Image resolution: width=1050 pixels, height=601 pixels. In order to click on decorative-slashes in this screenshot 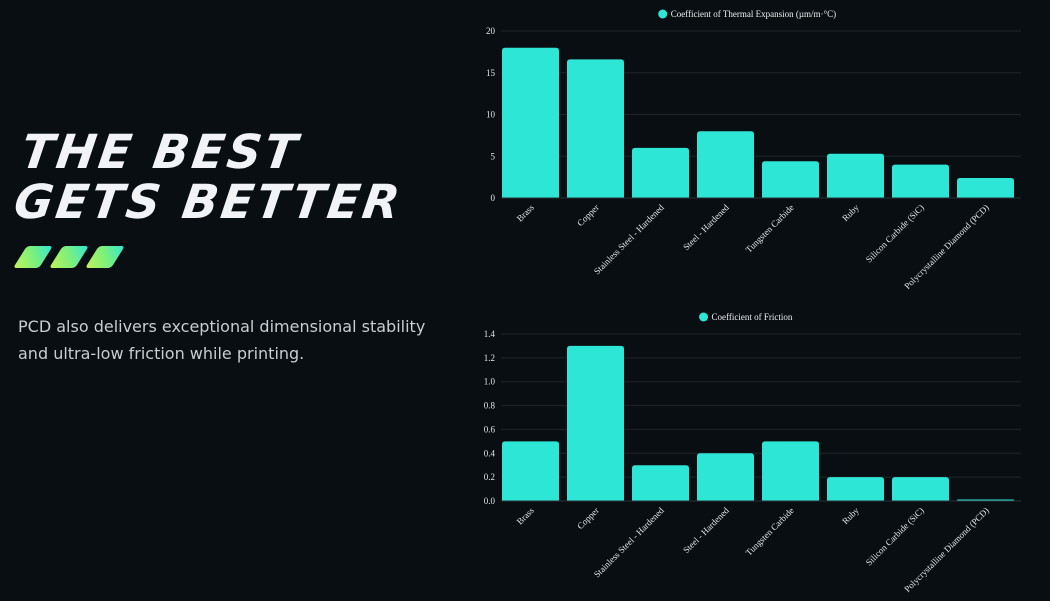, I will do `click(235, 257)`.